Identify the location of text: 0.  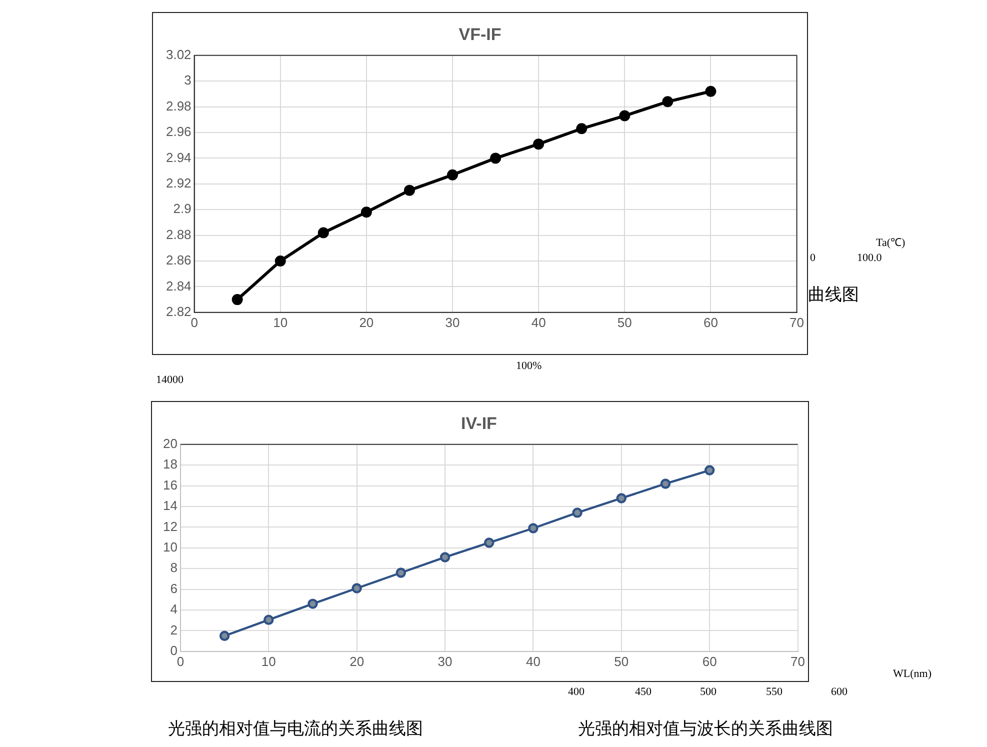
(813, 258).